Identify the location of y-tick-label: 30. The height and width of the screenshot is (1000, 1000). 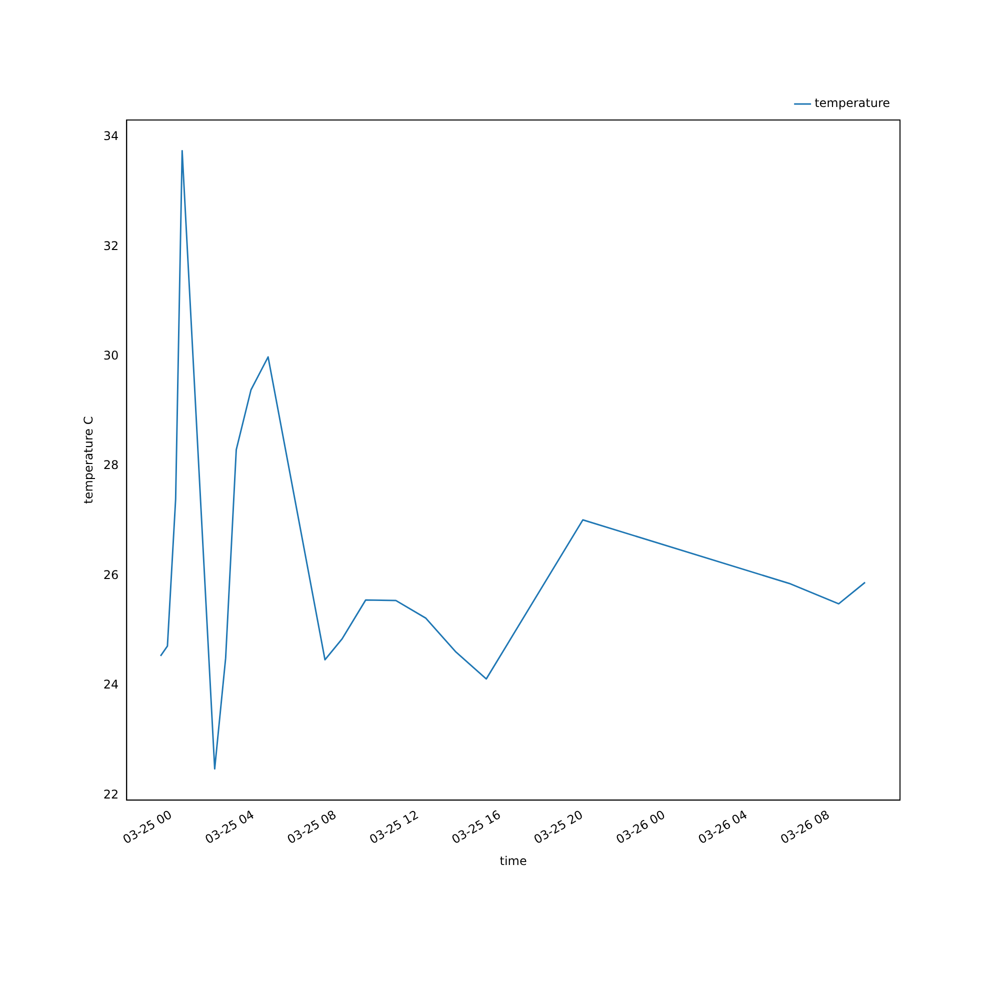
(111, 355).